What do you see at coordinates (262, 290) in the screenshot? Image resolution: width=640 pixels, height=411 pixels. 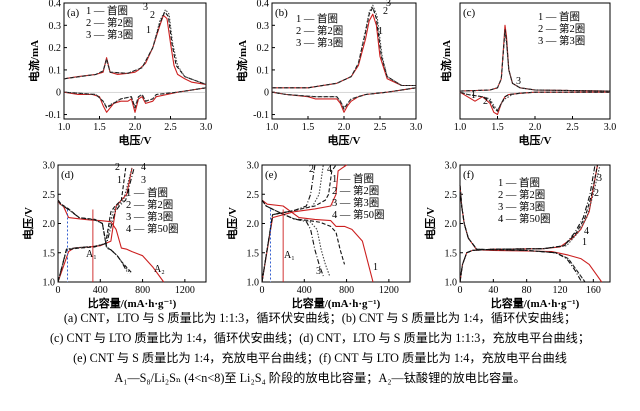 I see `x-tick-label: 0` at bounding box center [262, 290].